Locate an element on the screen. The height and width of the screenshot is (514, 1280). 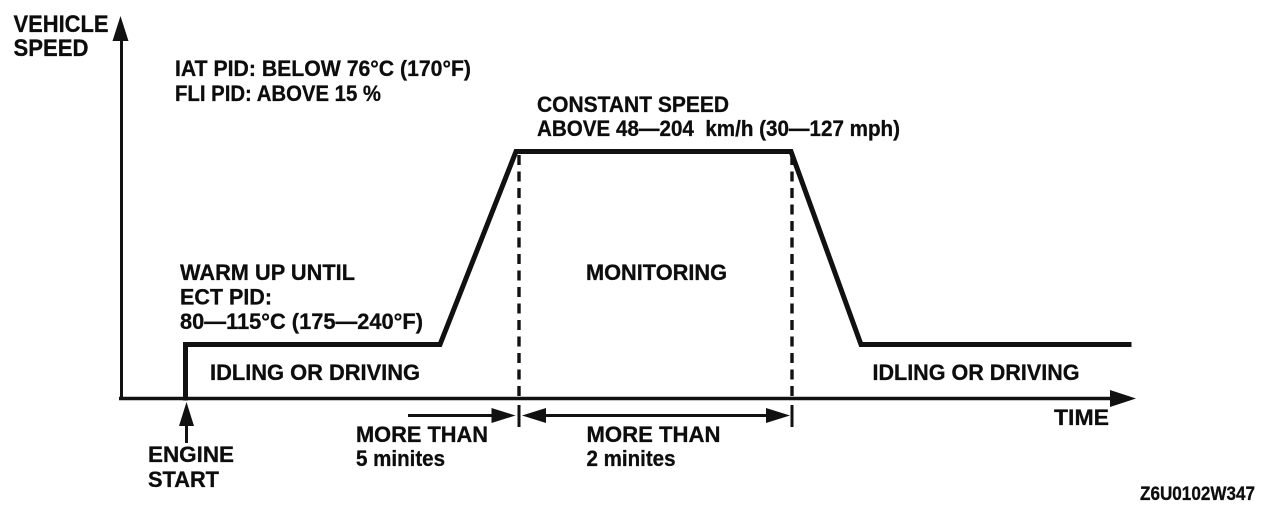
svg-text: 80—115°C (175—240°F) is located at coordinates (301, 321).